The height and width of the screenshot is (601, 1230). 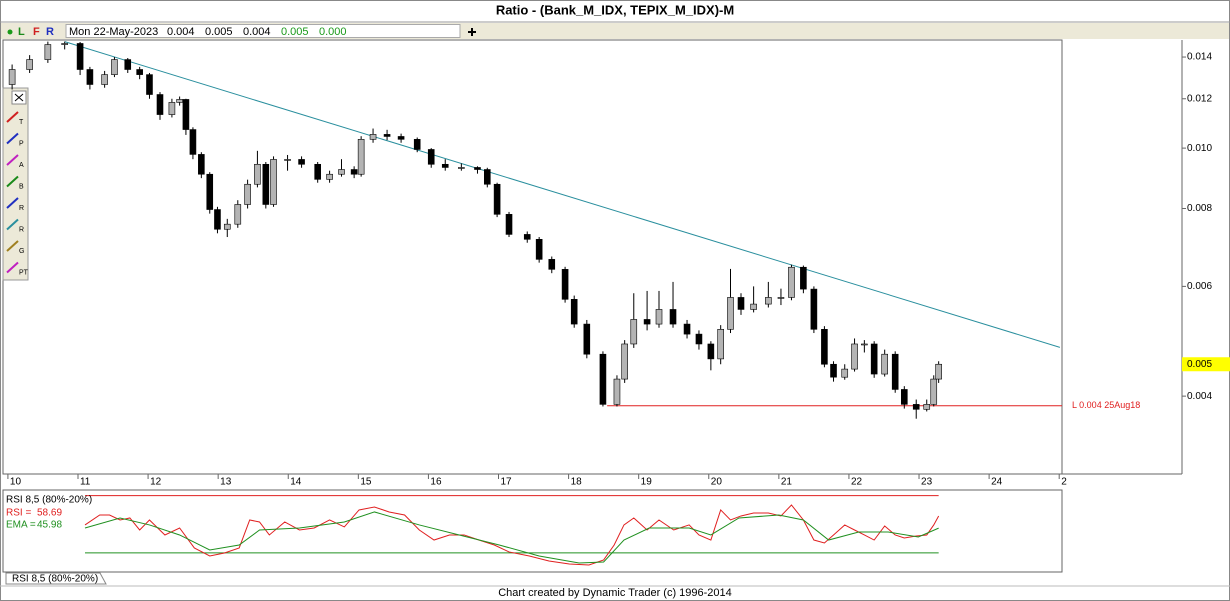 What do you see at coordinates (366, 482) in the screenshot?
I see `x-tick-label: 15` at bounding box center [366, 482].